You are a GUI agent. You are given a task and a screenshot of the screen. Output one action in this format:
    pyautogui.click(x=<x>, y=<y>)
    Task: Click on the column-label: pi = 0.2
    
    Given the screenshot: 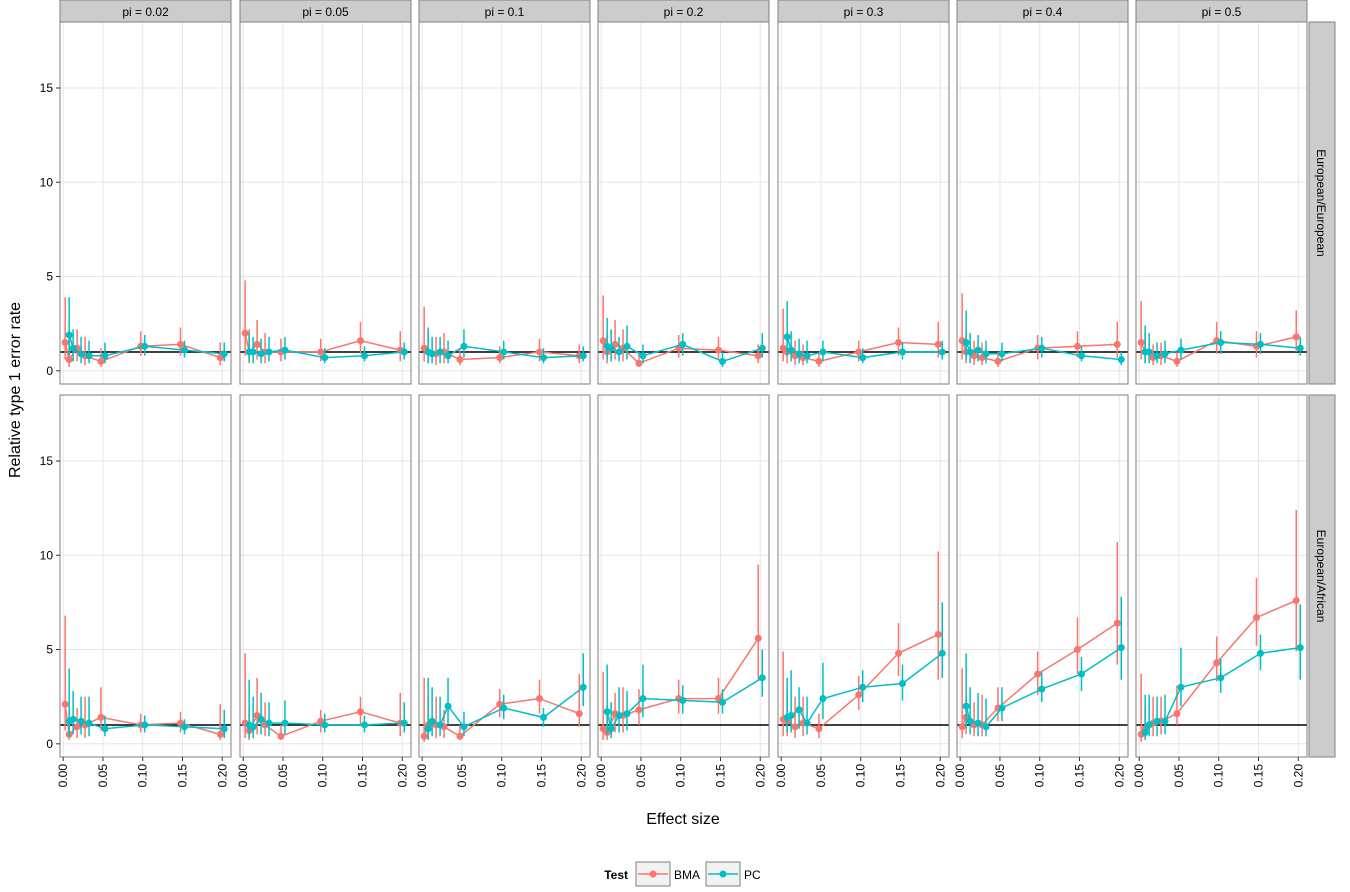 What is the action you would take?
    pyautogui.click(x=684, y=12)
    